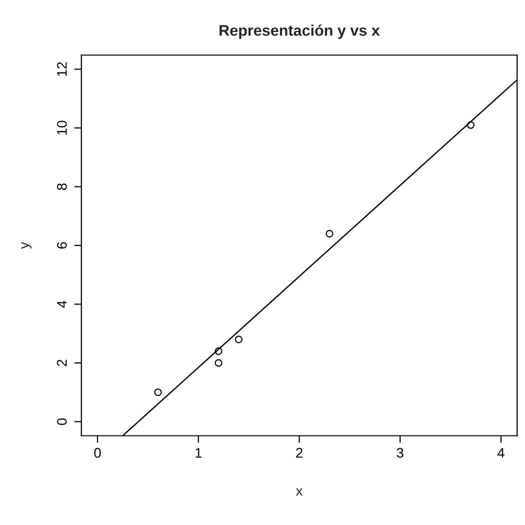  What do you see at coordinates (61, 186) in the screenshot?
I see `y-tick-label: 8` at bounding box center [61, 186].